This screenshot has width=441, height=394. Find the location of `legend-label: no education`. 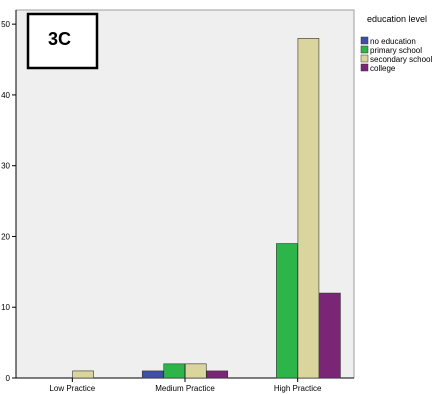

legend-label: no education is located at coordinates (393, 41).